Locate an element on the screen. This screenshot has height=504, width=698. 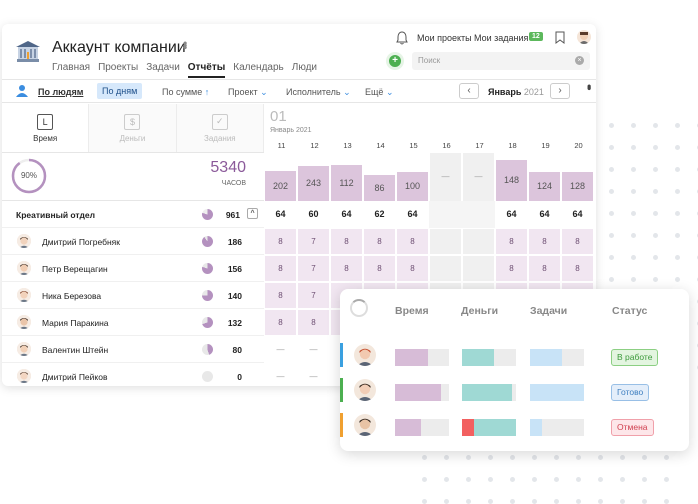
person-pie-icon is located at coordinates (207, 268).